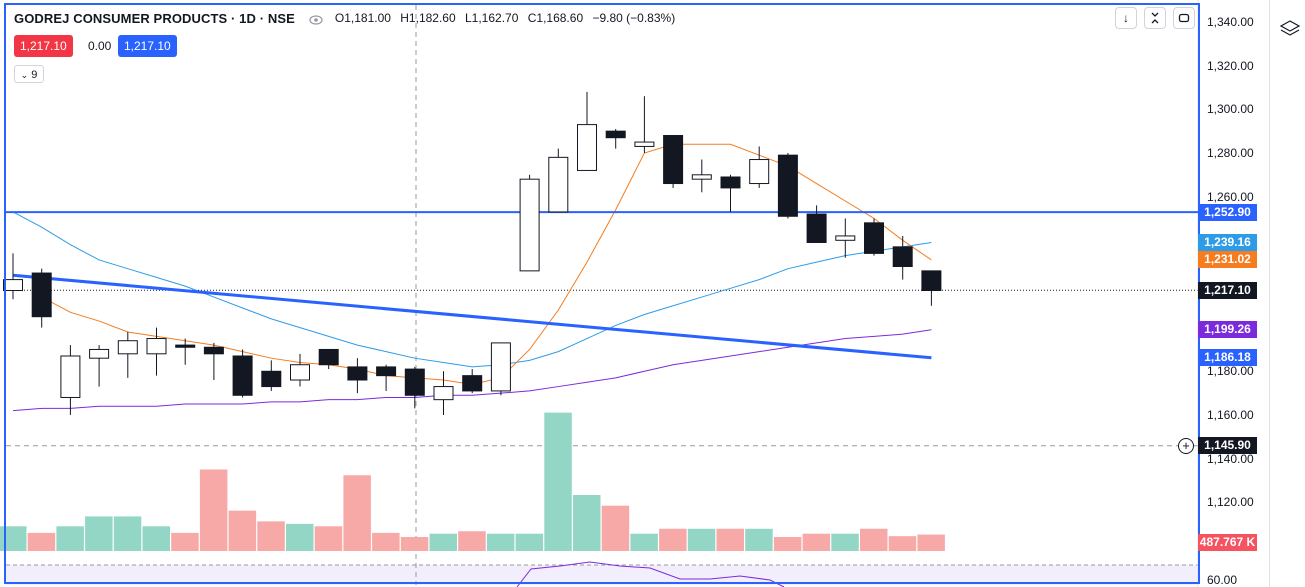 The height and width of the screenshot is (587, 1305). What do you see at coordinates (602, 575) in the screenshot?
I see `rsi-pane-background` at bounding box center [602, 575].